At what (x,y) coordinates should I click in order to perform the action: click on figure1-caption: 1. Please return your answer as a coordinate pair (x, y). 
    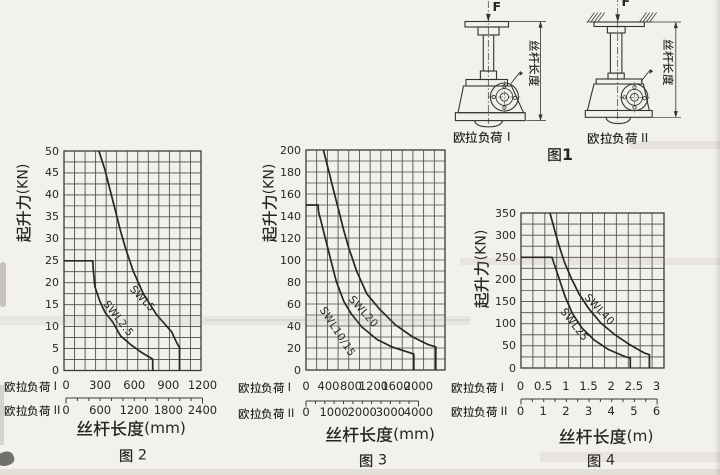
    Looking at the image, I should click on (560, 156).